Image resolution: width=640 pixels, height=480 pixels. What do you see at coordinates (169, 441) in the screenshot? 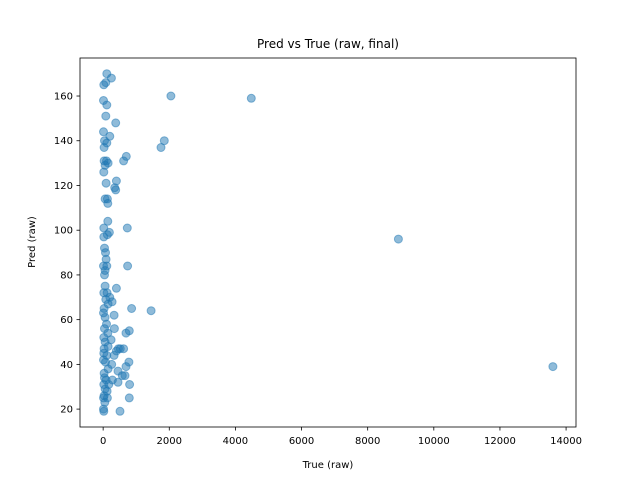
I see `x-tick-label: 2000` at bounding box center [169, 441].